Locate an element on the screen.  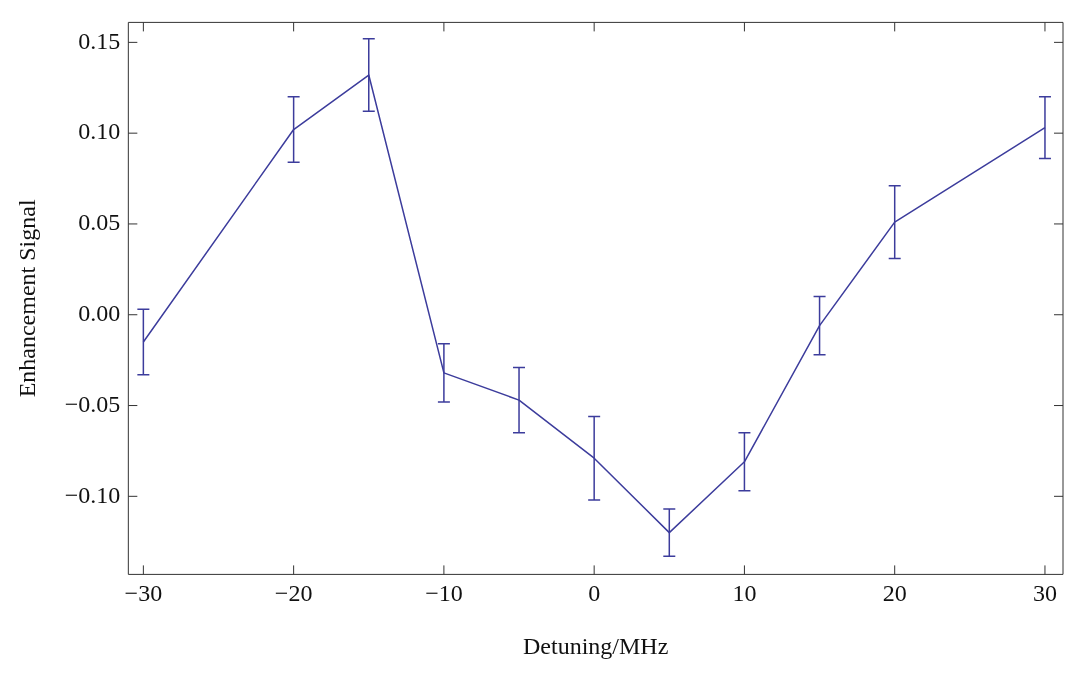
x-tick-label: −10 is located at coordinates (444, 593).